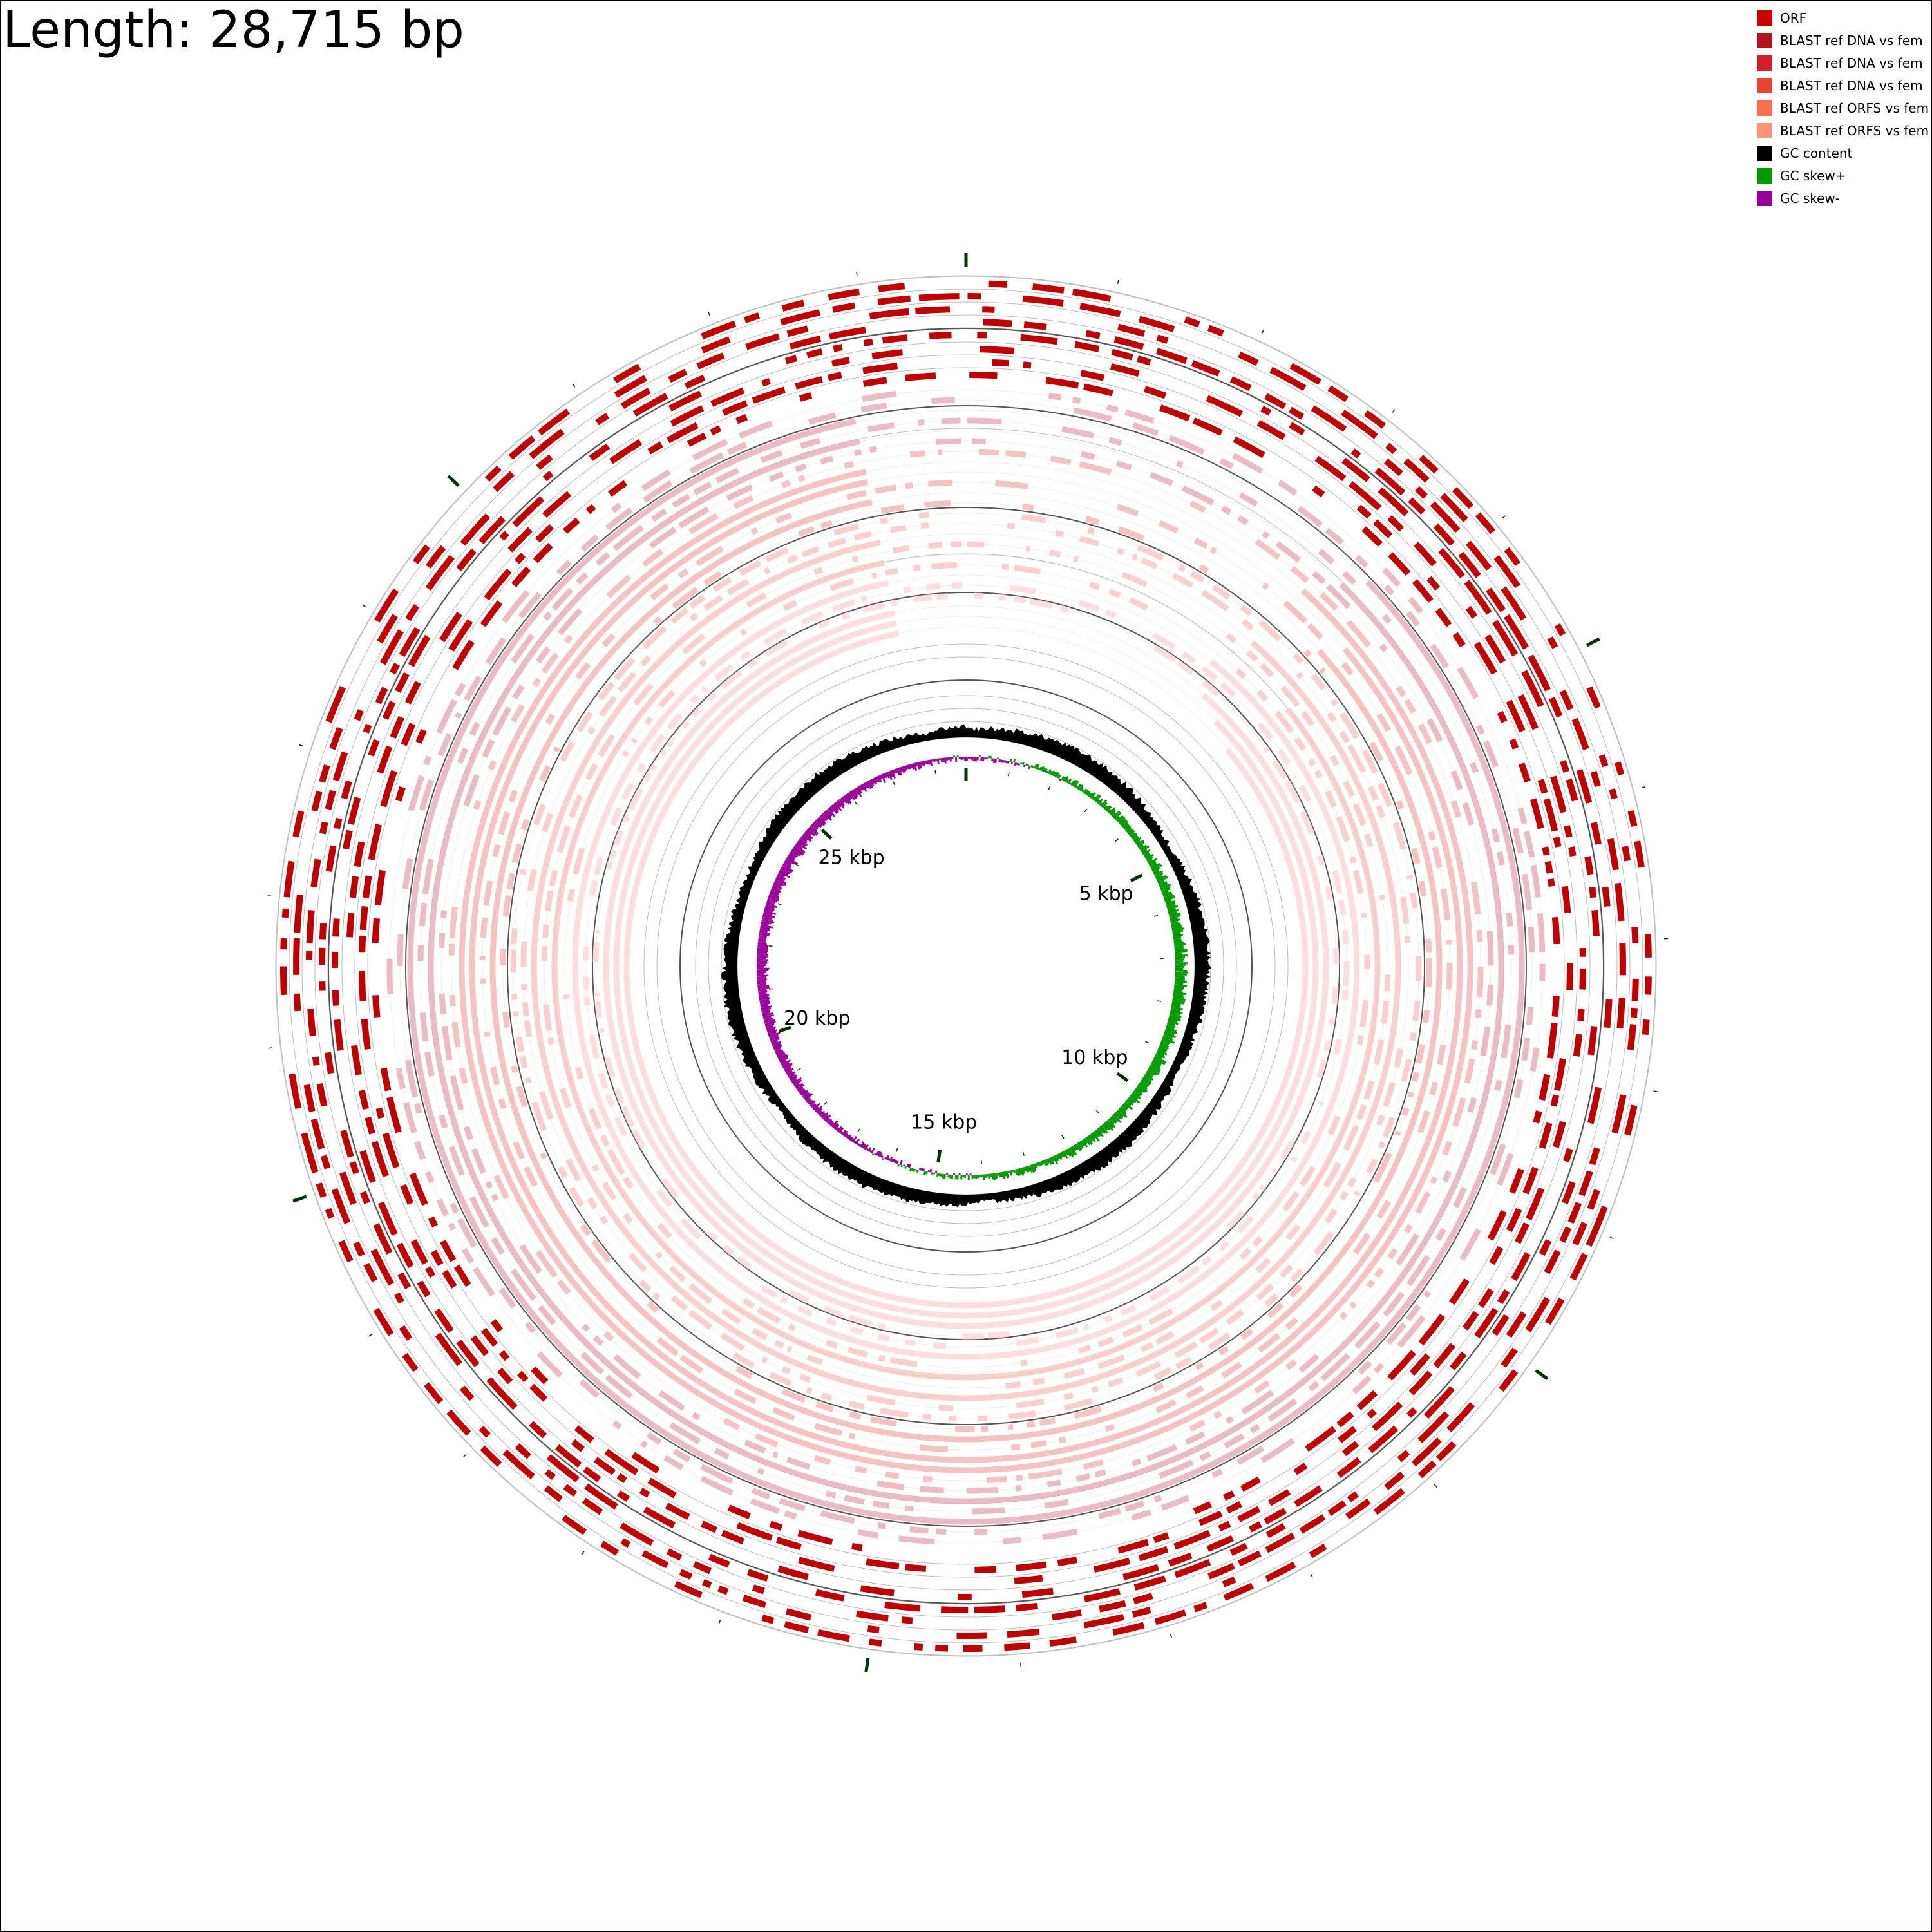 Image resolution: width=1932 pixels, height=1932 pixels. I want to click on inner-minor-tick, so click(1117, 840).